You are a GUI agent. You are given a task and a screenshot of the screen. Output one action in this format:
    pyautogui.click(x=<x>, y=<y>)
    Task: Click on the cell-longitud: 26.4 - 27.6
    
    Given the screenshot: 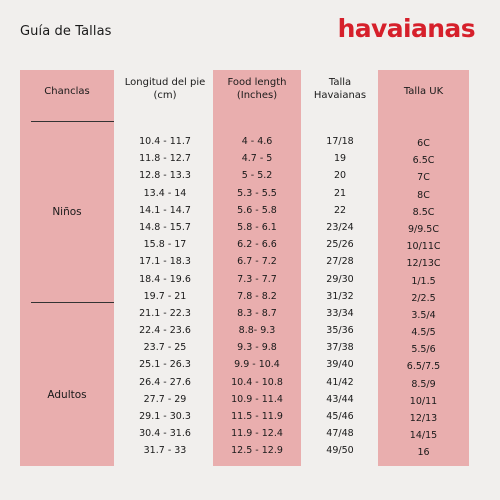 What is the action you would take?
    pyautogui.click(x=165, y=382)
    